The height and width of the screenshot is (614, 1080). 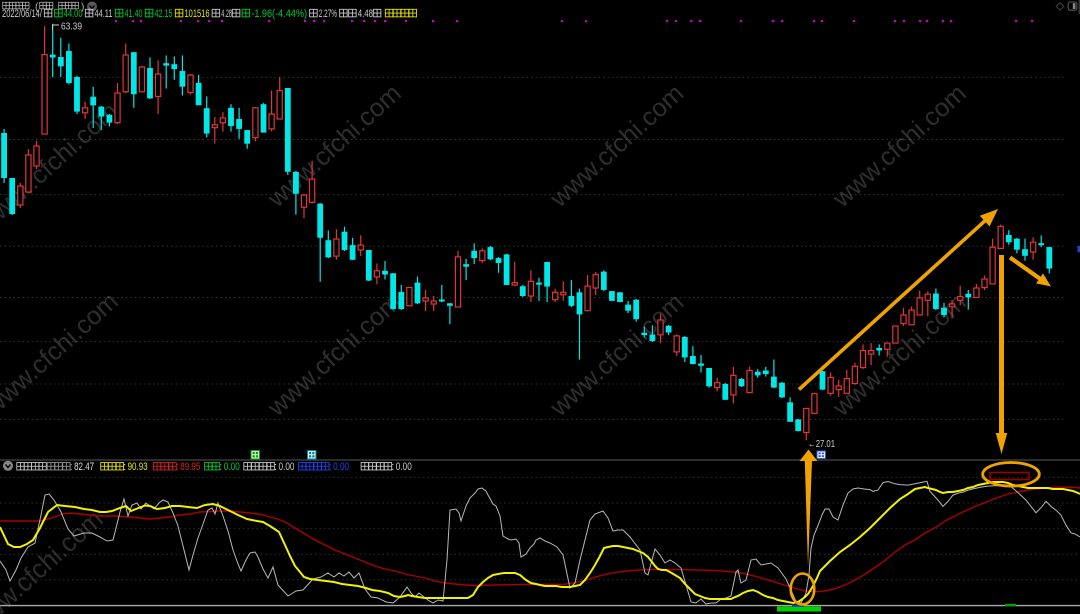 What do you see at coordinates (104, 14) in the screenshot?
I see `svg-text: 44.11` at bounding box center [104, 14].